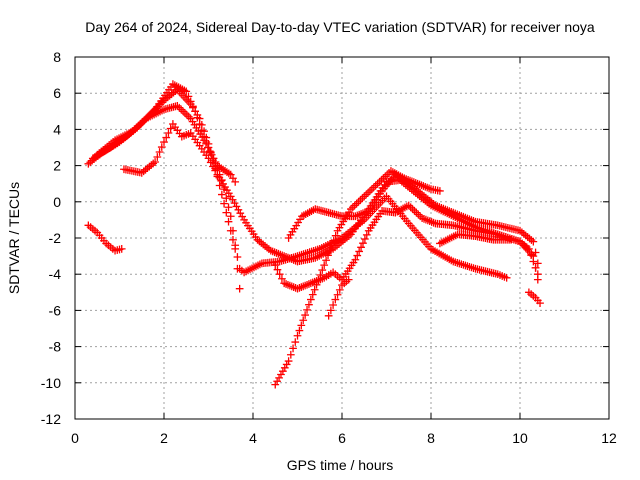 The image size is (640, 480). Describe the element at coordinates (57, 93) in the screenshot. I see `y-tick-label: 6` at that location.